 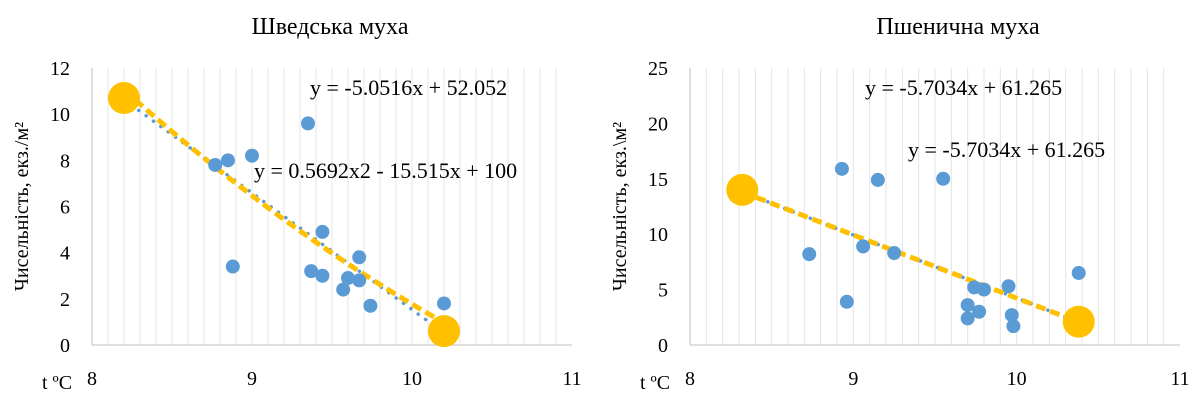 What do you see at coordinates (408, 87) in the screenshot?
I see `trendline-equation: y = -5.0516x + 52.052` at bounding box center [408, 87].